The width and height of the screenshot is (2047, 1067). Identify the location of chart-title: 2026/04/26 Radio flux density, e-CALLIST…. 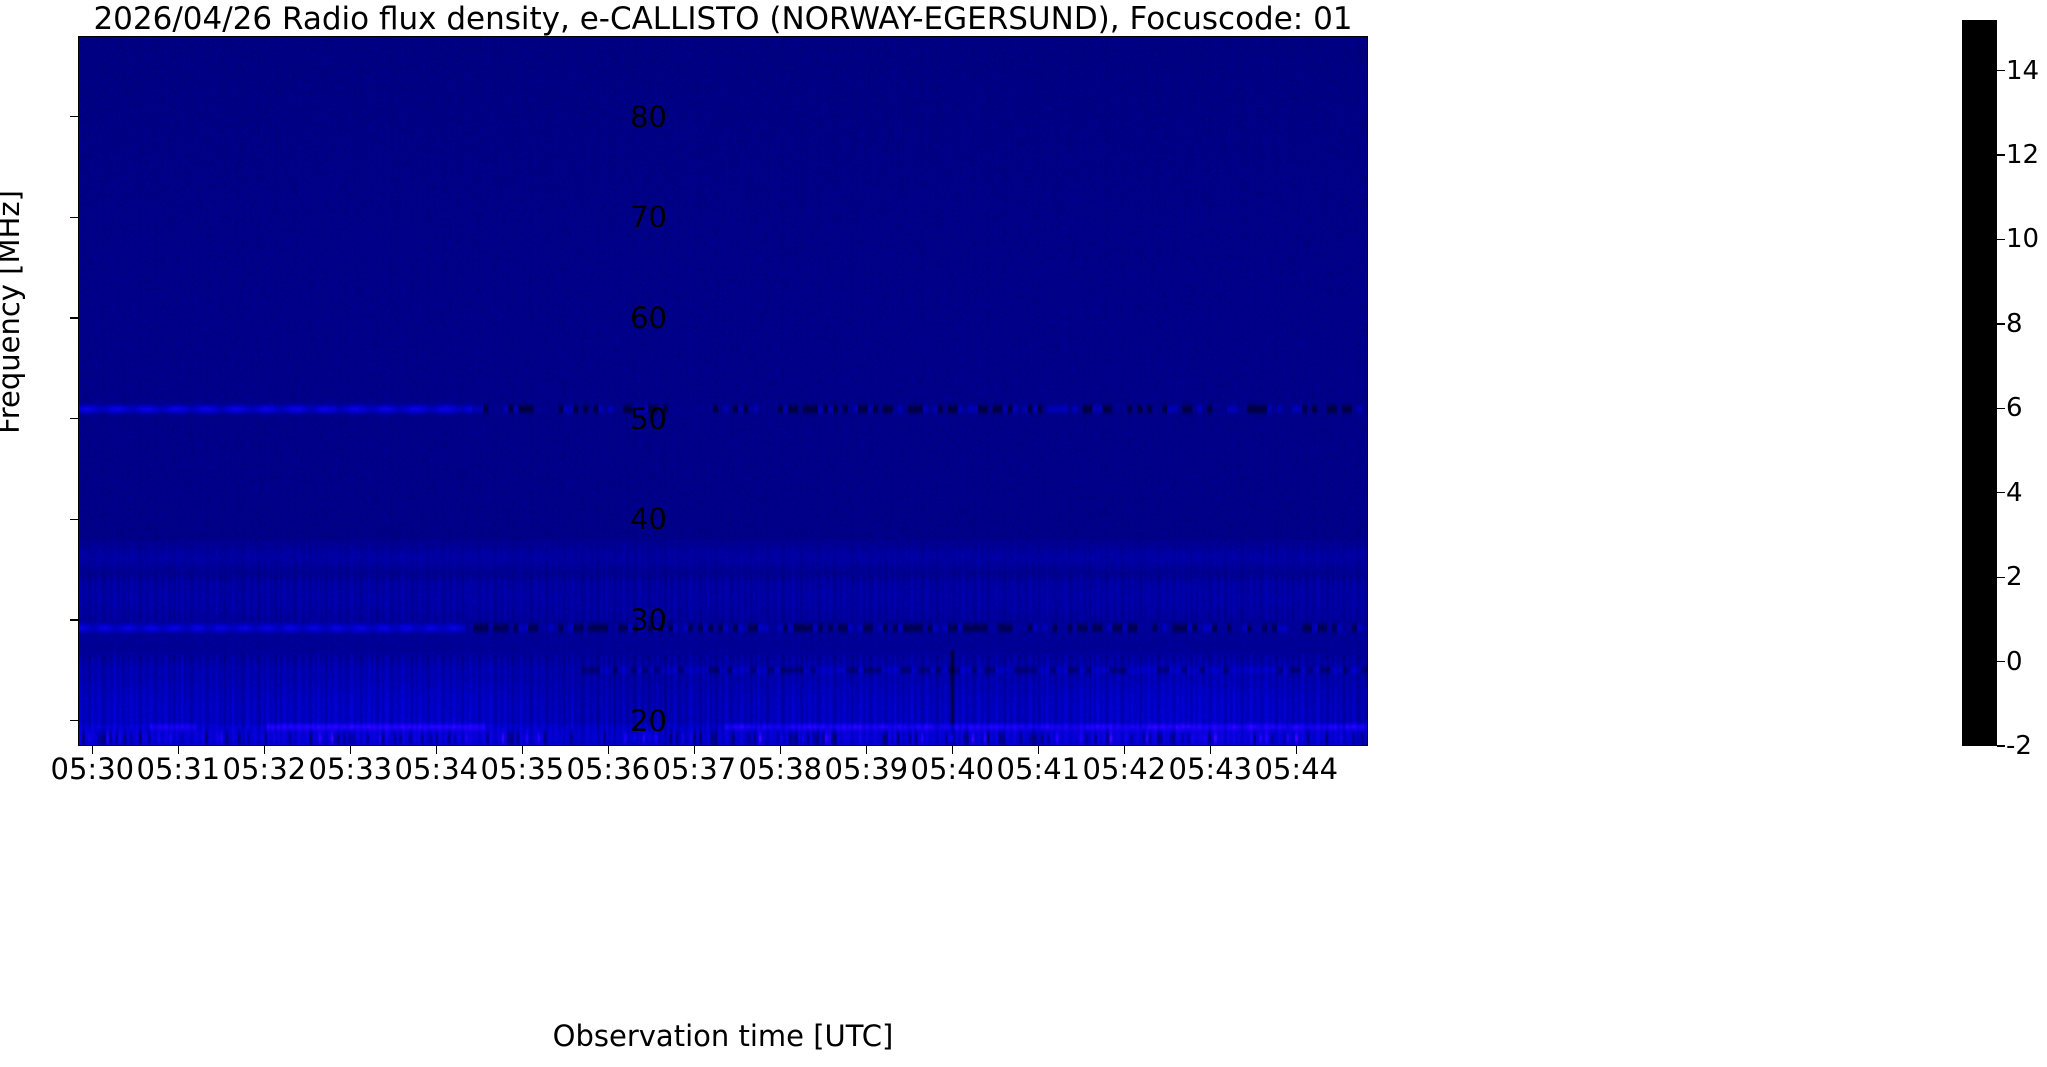
(723, 19).